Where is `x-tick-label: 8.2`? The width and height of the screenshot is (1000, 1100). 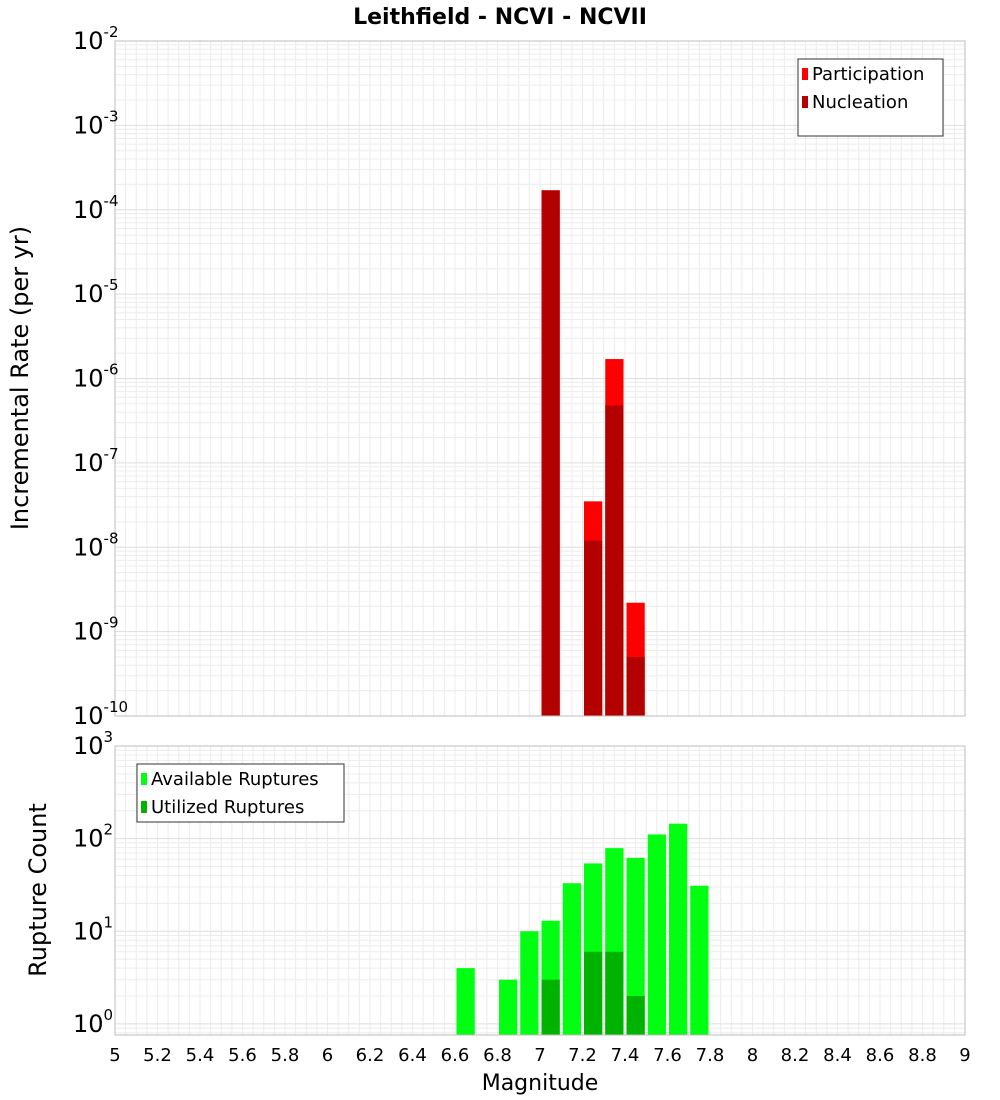
x-tick-label: 8.2 is located at coordinates (795, 1055).